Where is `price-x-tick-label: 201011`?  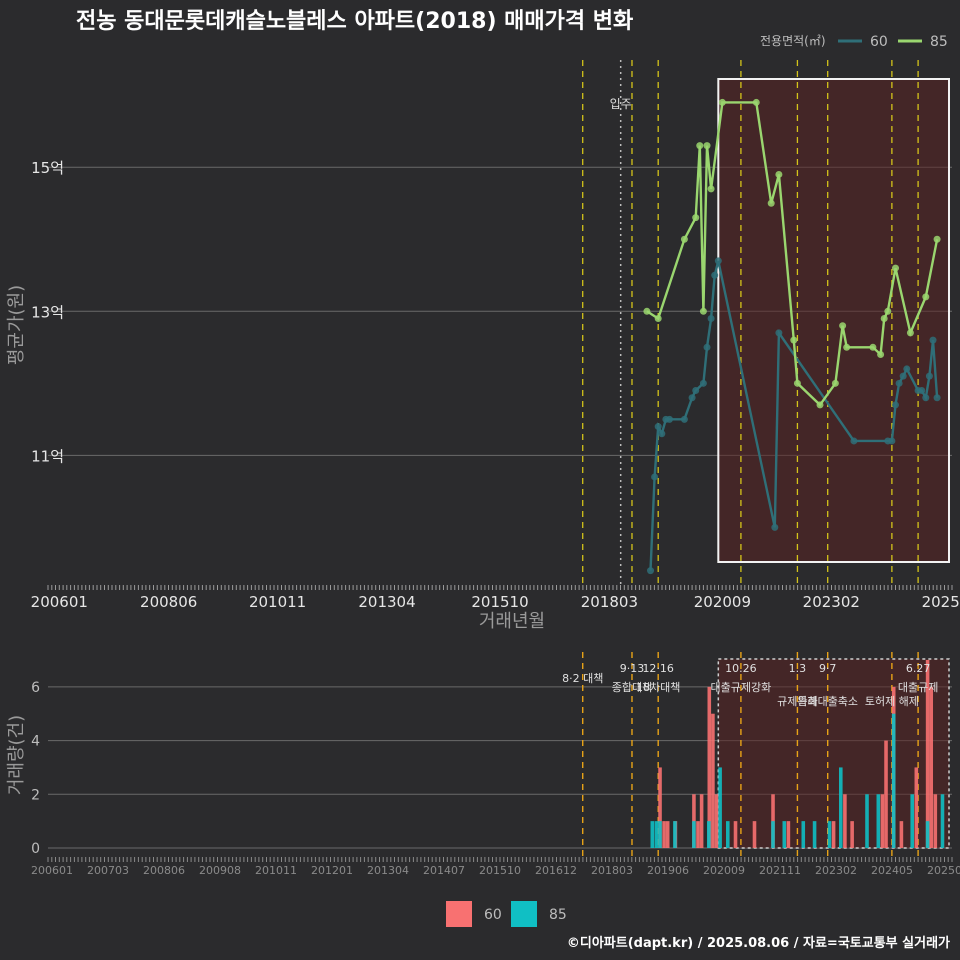
price-x-tick-label: 201011 is located at coordinates (277, 602).